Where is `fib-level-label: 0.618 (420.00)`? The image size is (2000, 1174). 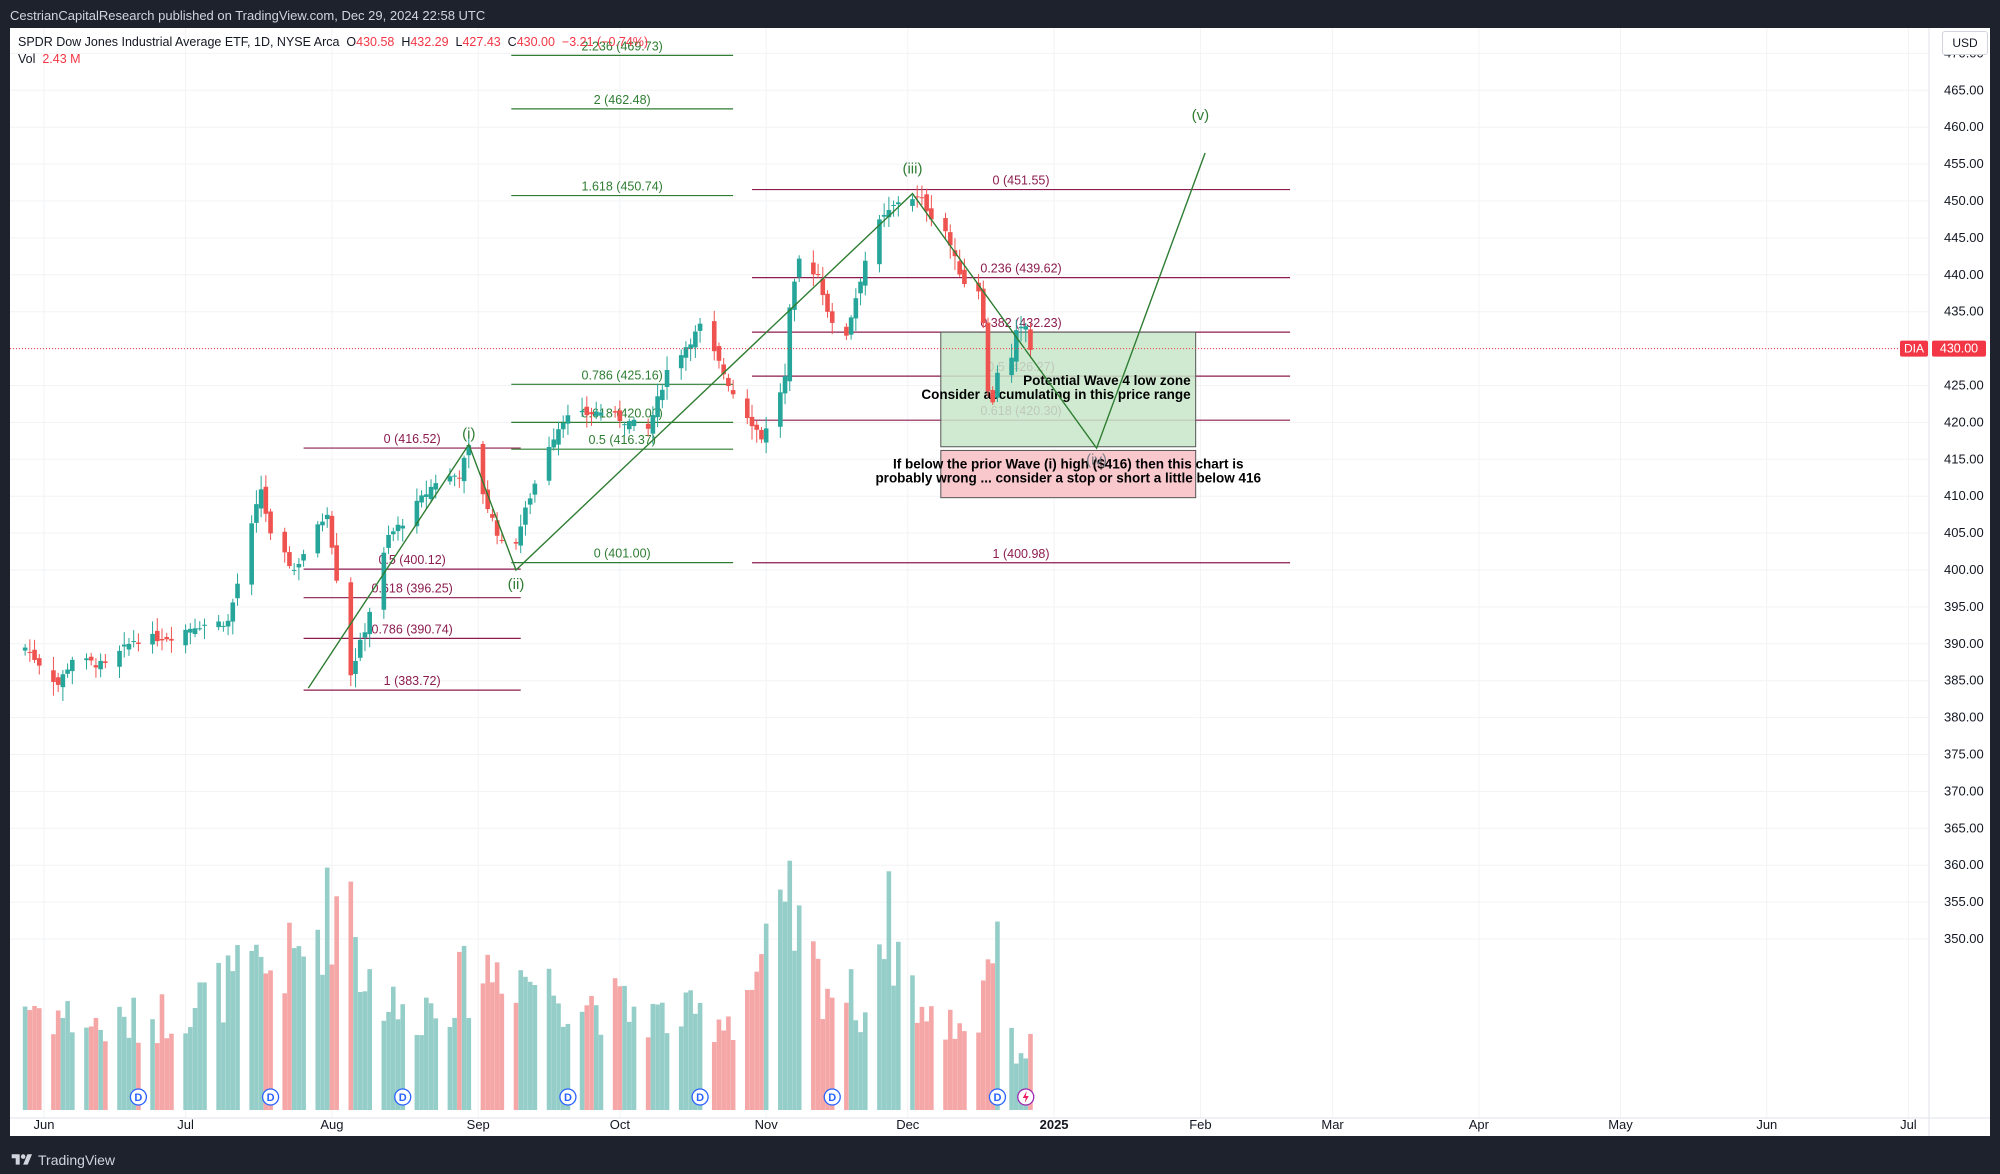 fib-level-label: 0.618 (420.00) is located at coordinates (622, 413).